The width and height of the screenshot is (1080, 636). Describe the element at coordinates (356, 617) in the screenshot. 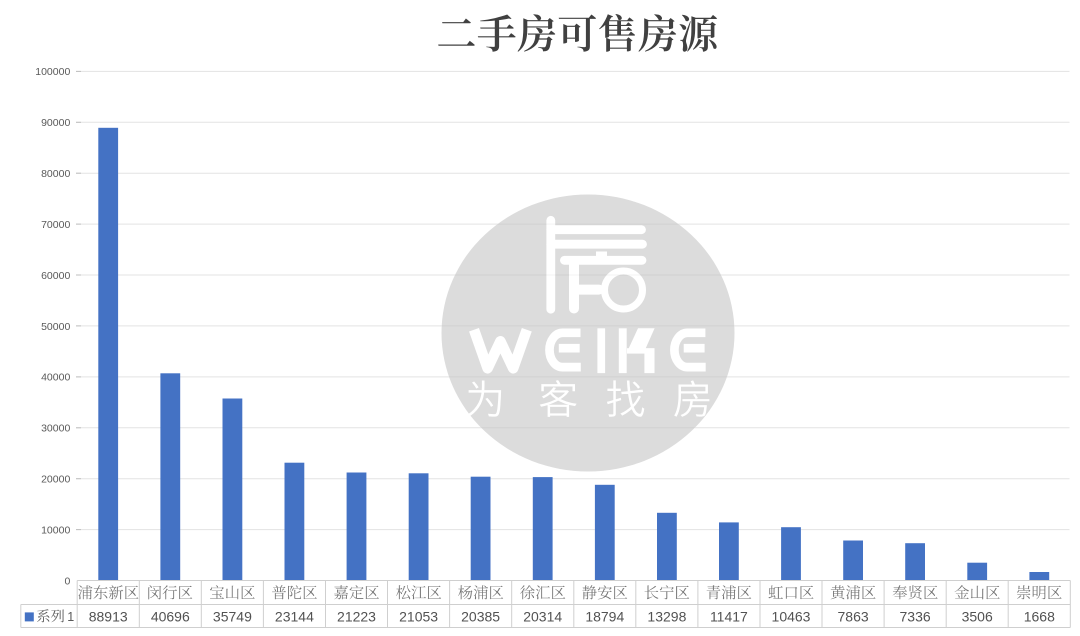

I see `svg-text: 21223` at that location.